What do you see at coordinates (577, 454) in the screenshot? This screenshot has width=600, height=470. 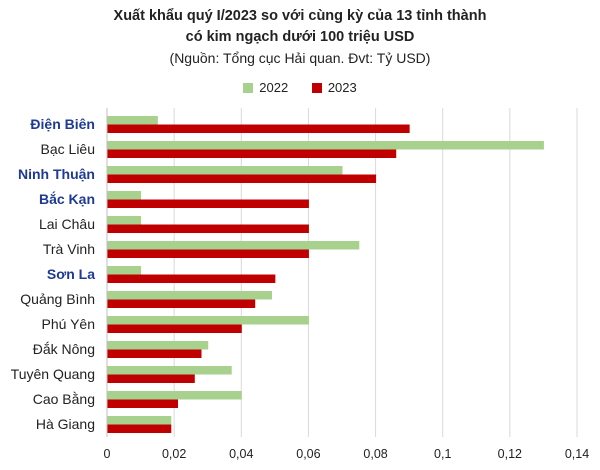 I see `x-tick-label: 0,14` at bounding box center [577, 454].